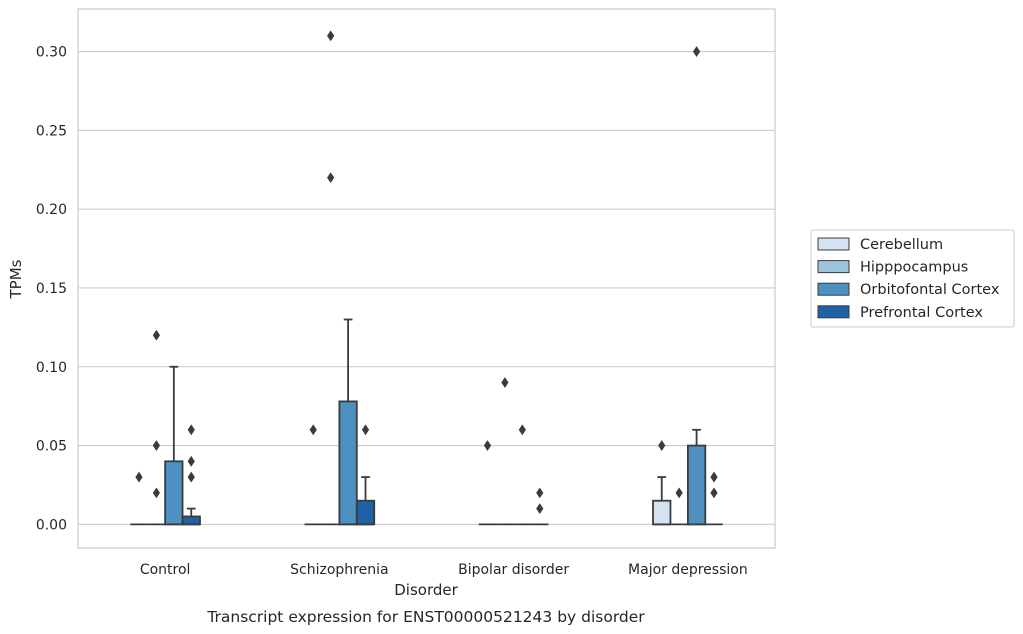  What do you see at coordinates (330, 278) in the screenshot?
I see `box-hipppocampus-schizophrenia` at bounding box center [330, 278].